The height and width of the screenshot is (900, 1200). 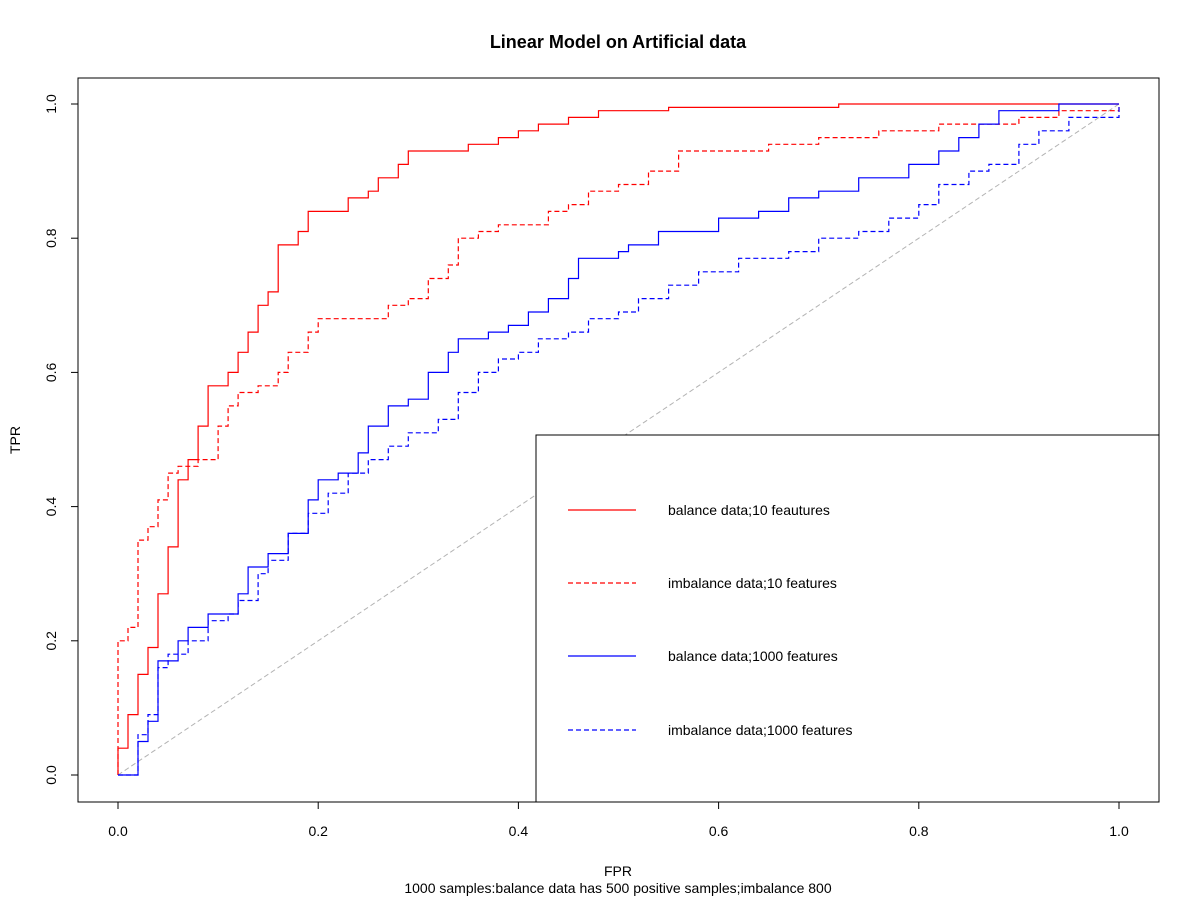 What do you see at coordinates (760, 730) in the screenshot?
I see `legend-label-4: imbalance data;1000 features` at bounding box center [760, 730].